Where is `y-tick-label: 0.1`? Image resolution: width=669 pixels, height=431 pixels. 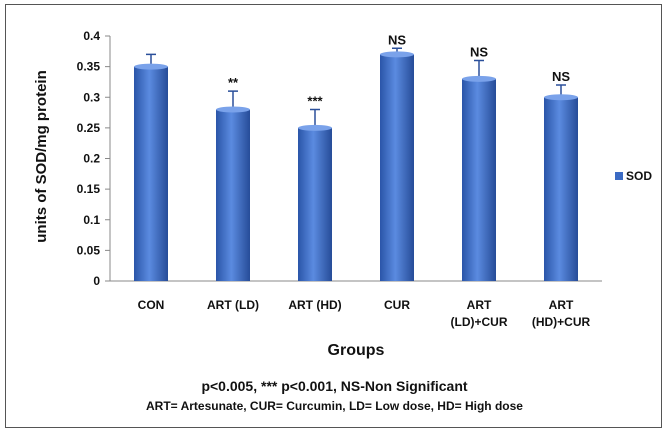 y-tick-label: 0.1 is located at coordinates (91, 220).